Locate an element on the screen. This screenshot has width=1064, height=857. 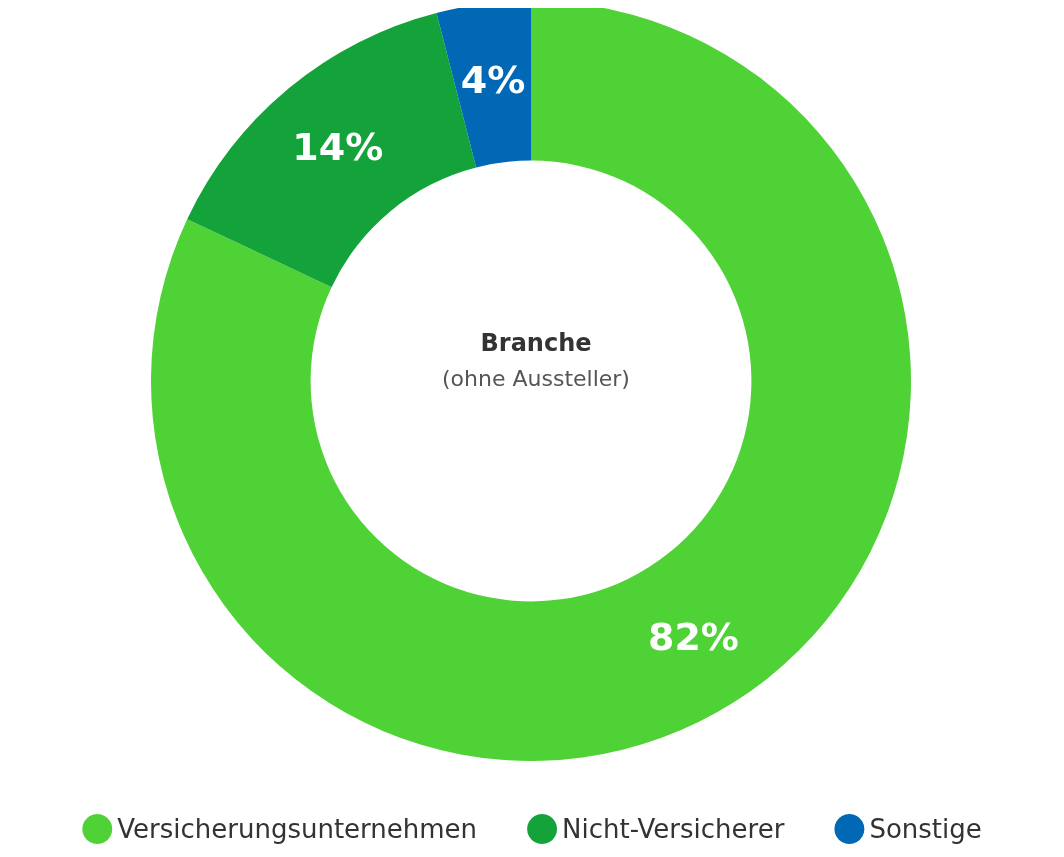
legend-label: Sonstige is located at coordinates (925, 829).